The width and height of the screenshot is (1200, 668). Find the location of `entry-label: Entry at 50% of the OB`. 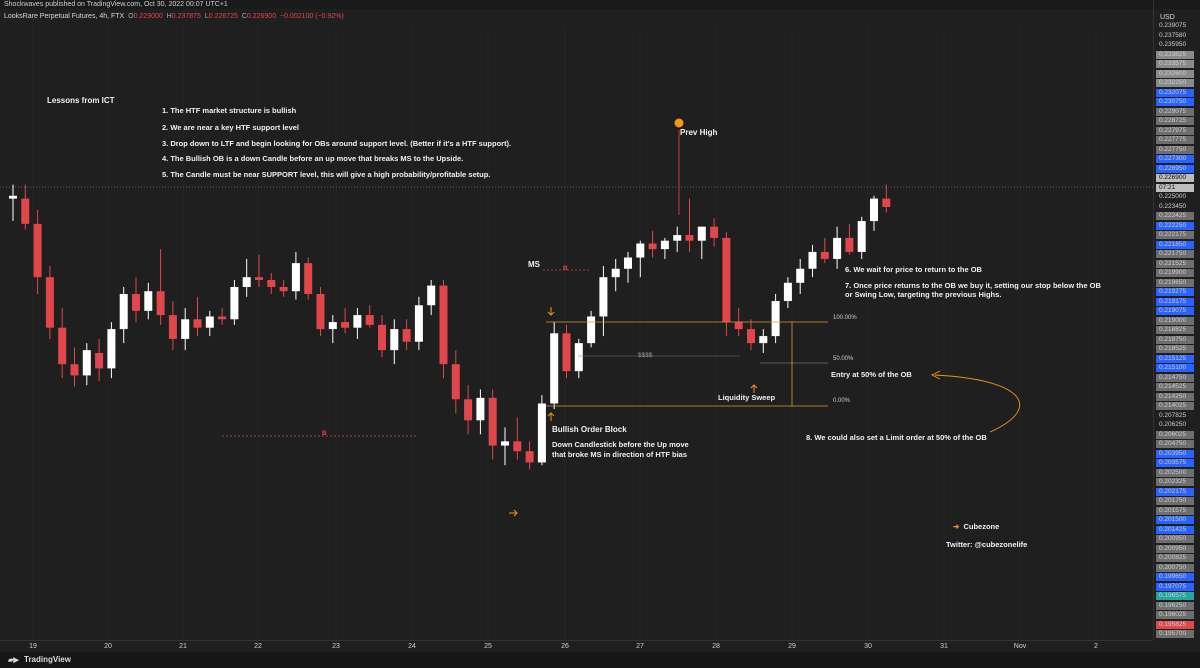

entry-label: Entry at 50% of the OB is located at coordinates (871, 374).